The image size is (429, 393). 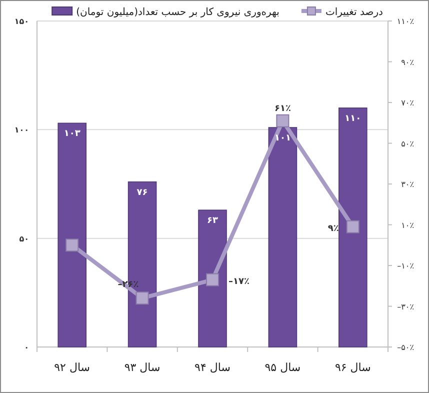 What do you see at coordinates (405, 307) in the screenshot?
I see `y2-tick-label: –۳۰٪` at bounding box center [405, 307].